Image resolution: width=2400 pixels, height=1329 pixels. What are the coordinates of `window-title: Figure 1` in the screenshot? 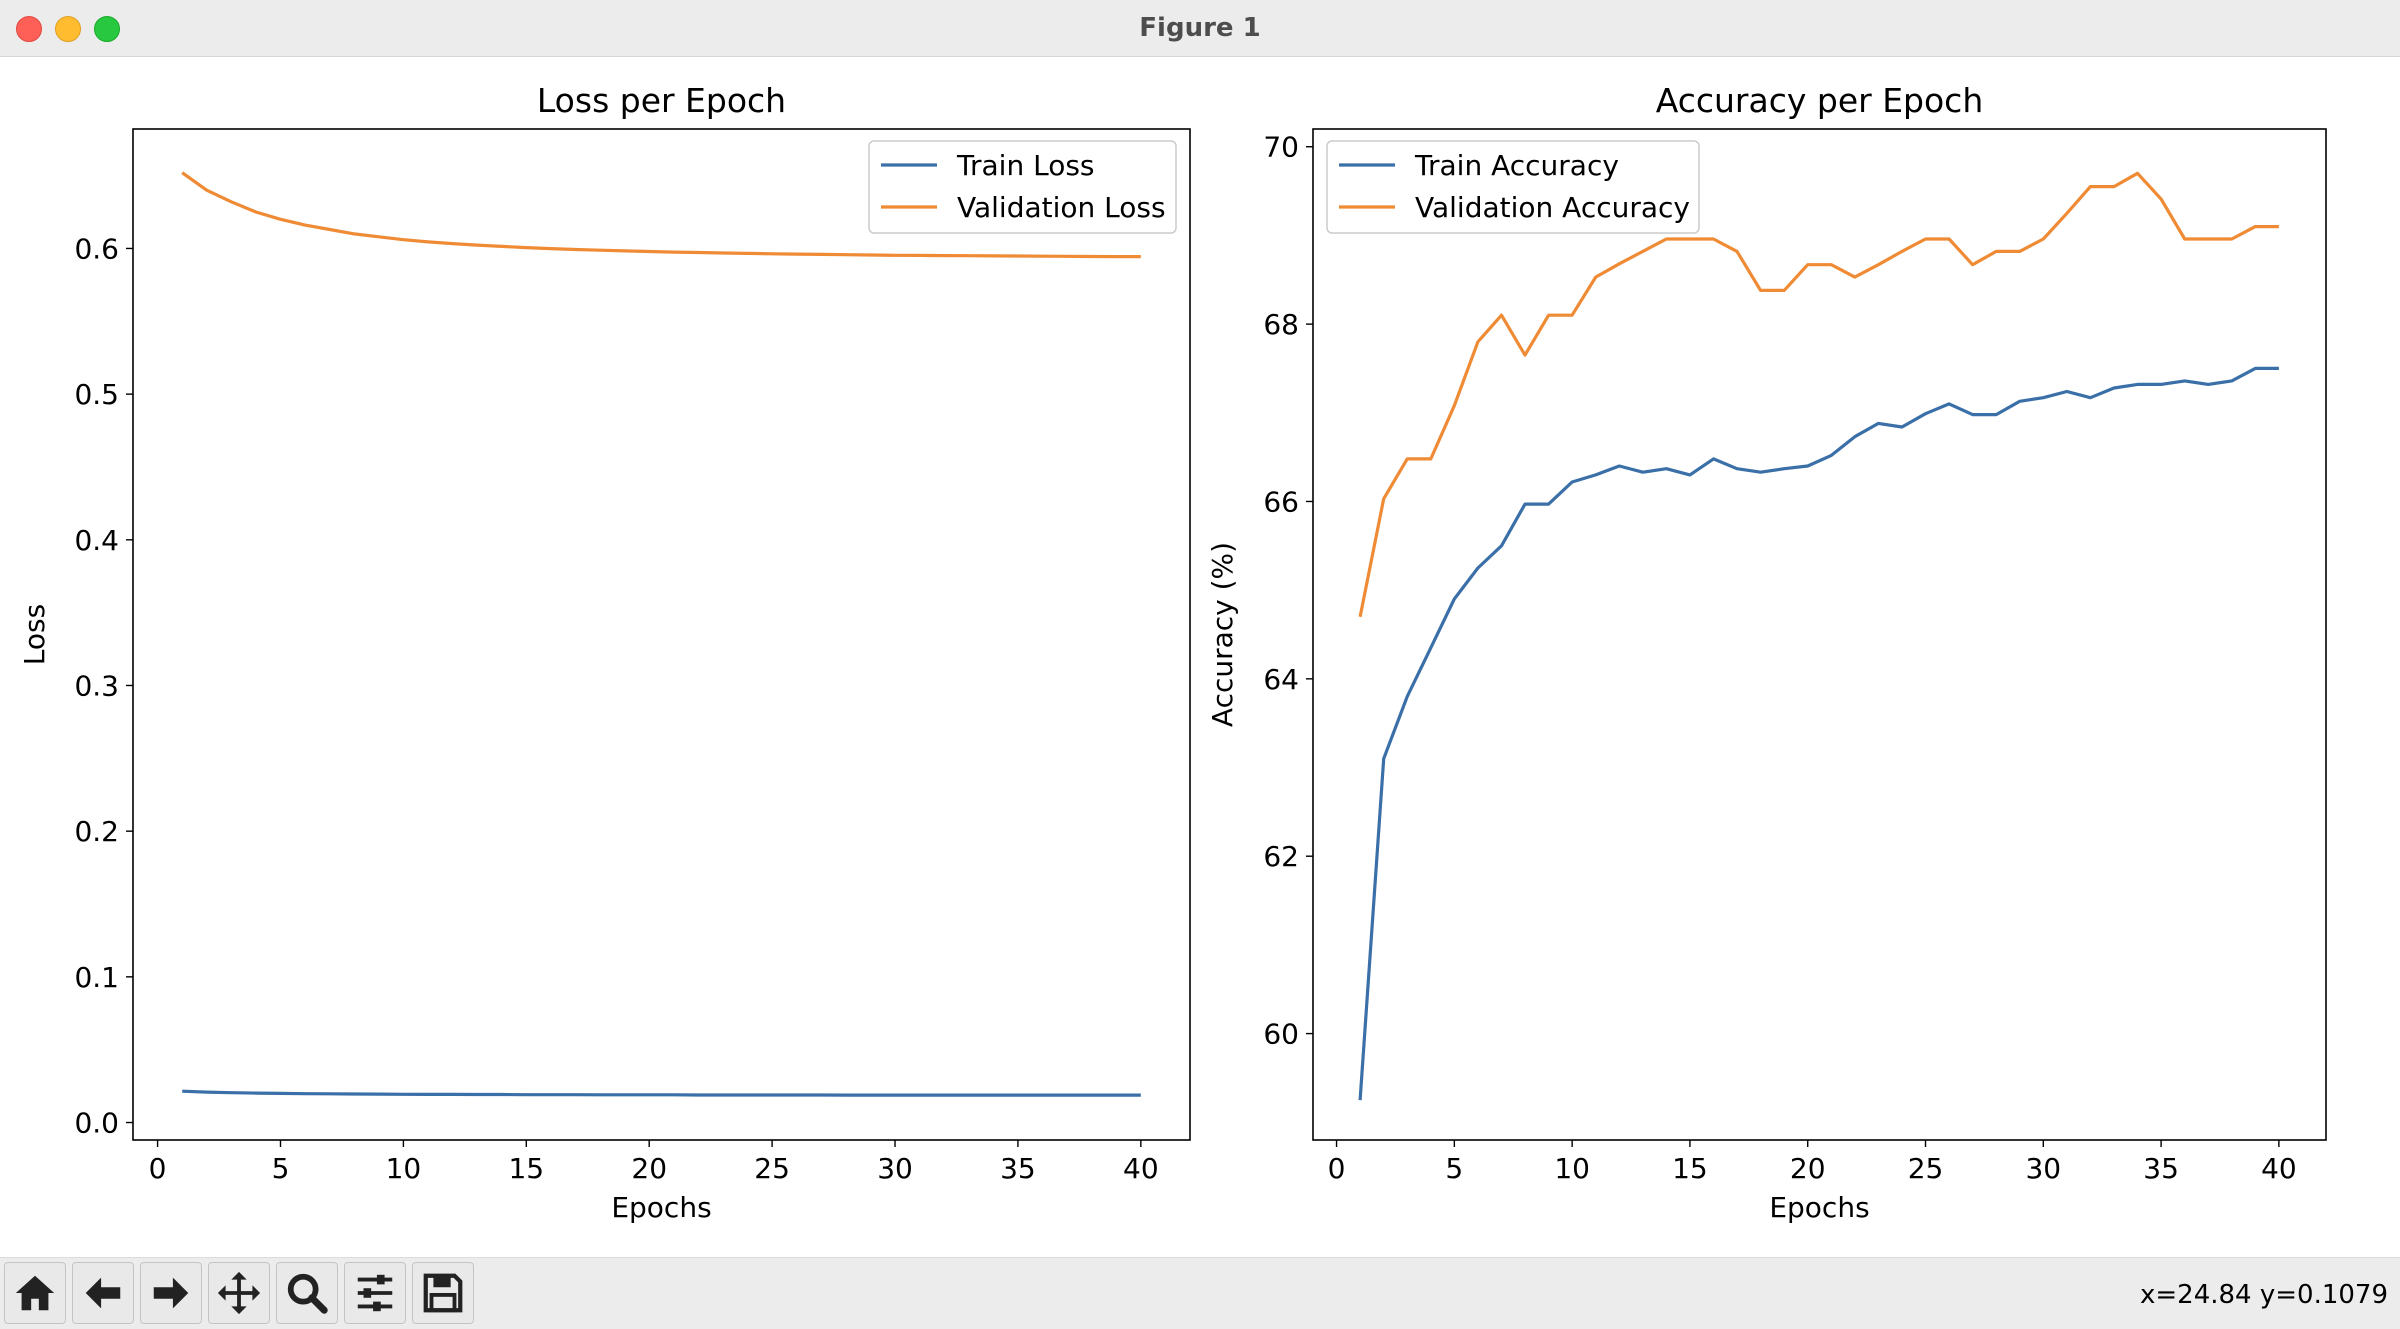 It's located at (1200, 28).